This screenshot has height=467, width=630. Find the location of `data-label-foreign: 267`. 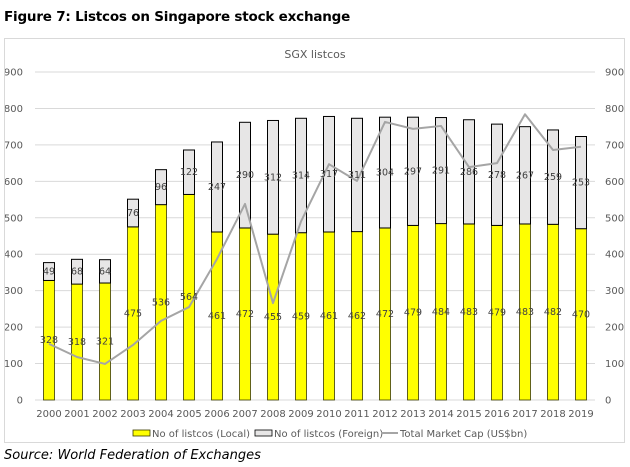

data-label-foreign: 267 is located at coordinates (525, 175).